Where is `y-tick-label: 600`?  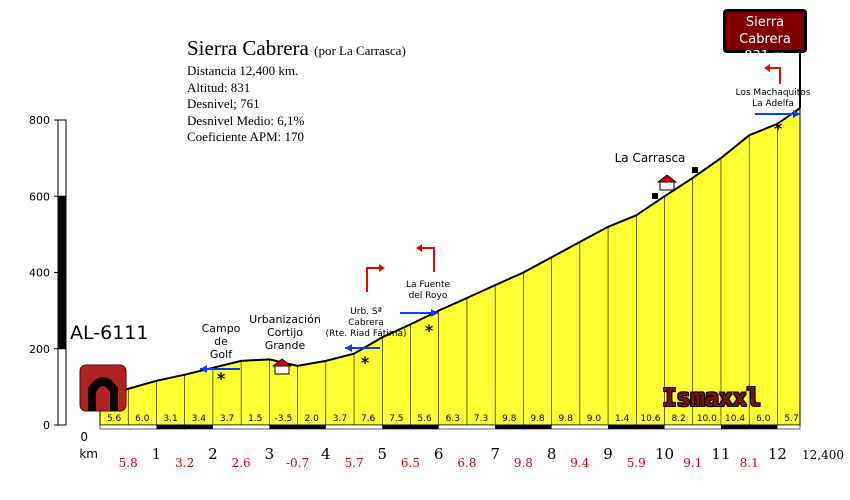 y-tick-label: 600 is located at coordinates (39, 196).